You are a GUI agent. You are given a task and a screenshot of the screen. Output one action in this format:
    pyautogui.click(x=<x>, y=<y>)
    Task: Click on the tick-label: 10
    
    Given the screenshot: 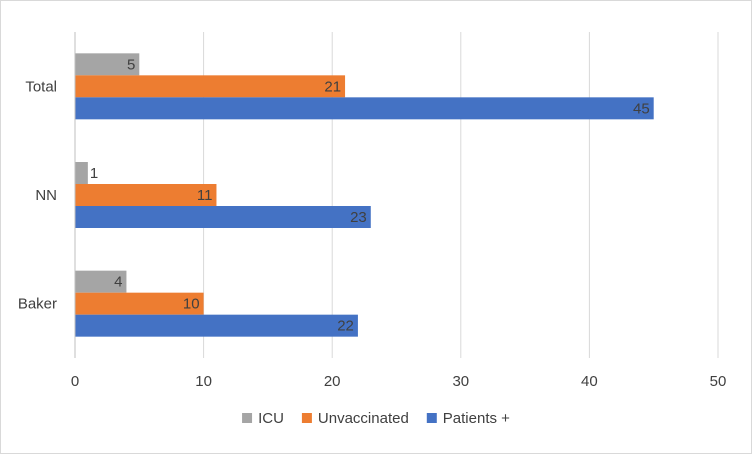 What is the action you would take?
    pyautogui.click(x=203, y=381)
    